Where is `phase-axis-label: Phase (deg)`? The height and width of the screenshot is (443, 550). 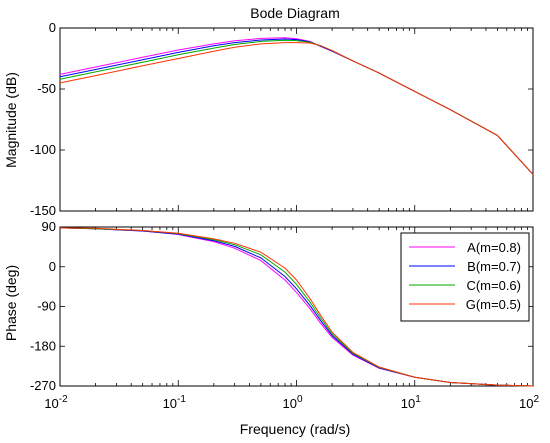
phase-axis-label: Phase (deg) is located at coordinates (11, 303).